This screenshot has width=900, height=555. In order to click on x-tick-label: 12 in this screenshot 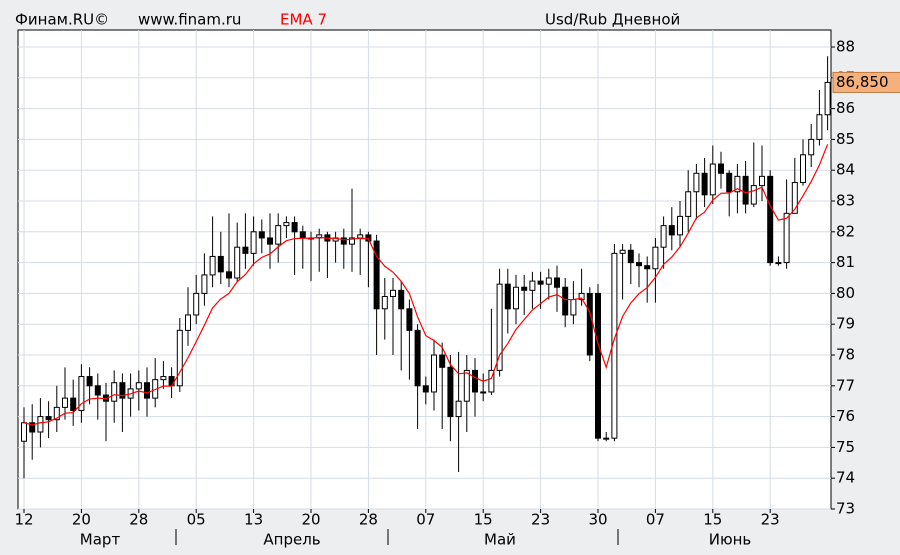, I will do `click(23, 520)`.